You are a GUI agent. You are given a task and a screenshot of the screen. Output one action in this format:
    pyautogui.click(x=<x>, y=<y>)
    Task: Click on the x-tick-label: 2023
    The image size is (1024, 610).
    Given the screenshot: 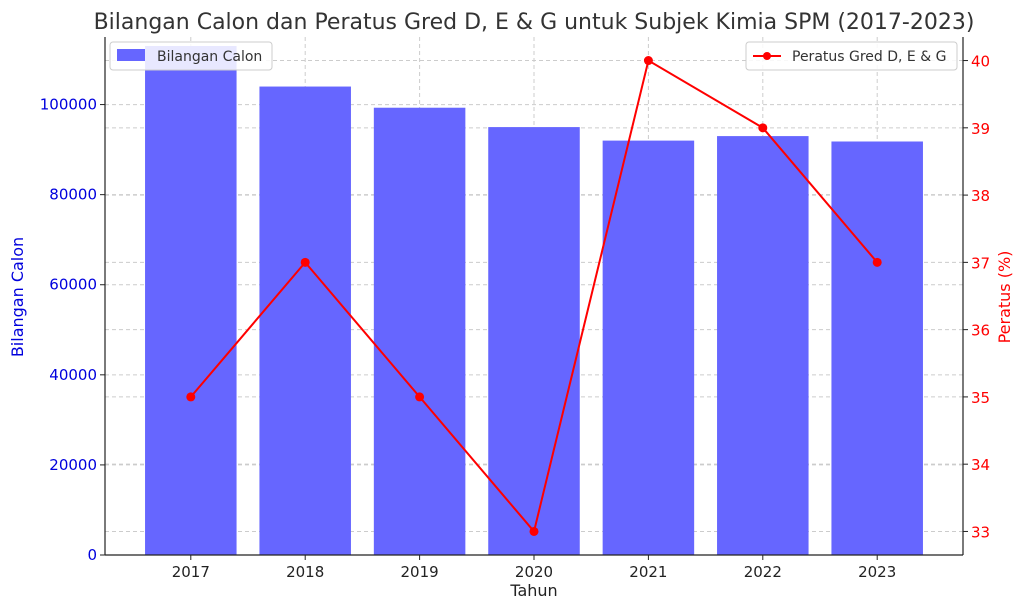 What is the action you would take?
    pyautogui.click(x=877, y=572)
    